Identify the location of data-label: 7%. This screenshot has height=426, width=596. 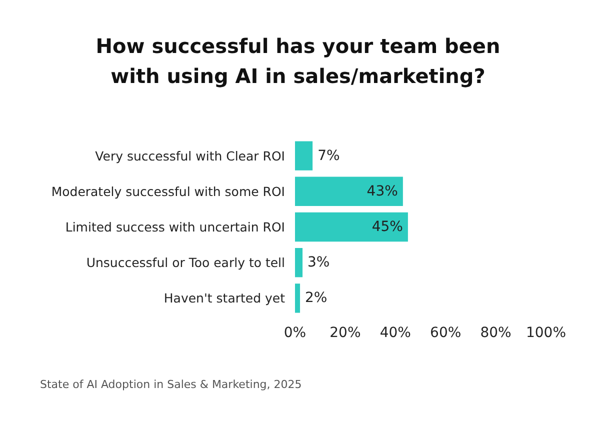
(329, 156).